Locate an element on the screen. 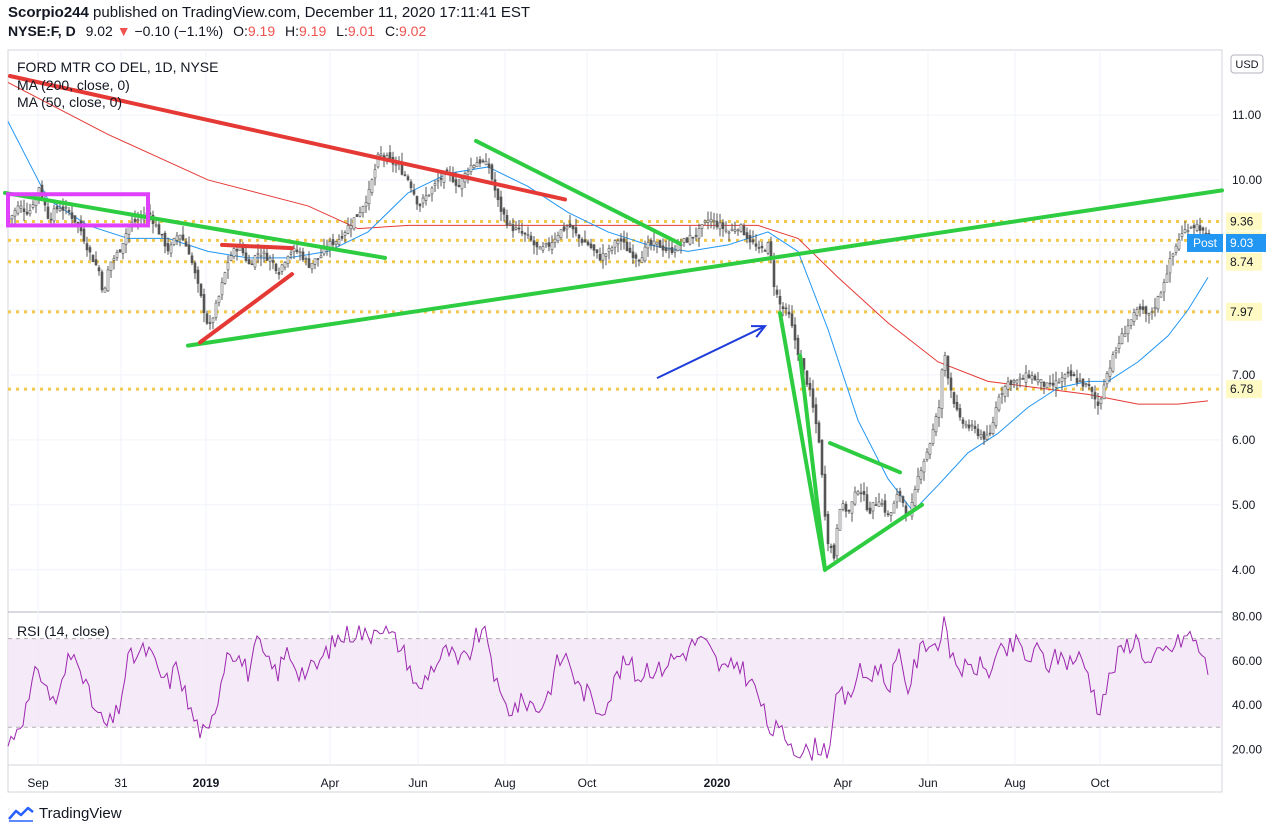 The width and height of the screenshot is (1280, 836). trendline is located at coordinates (802, 441).